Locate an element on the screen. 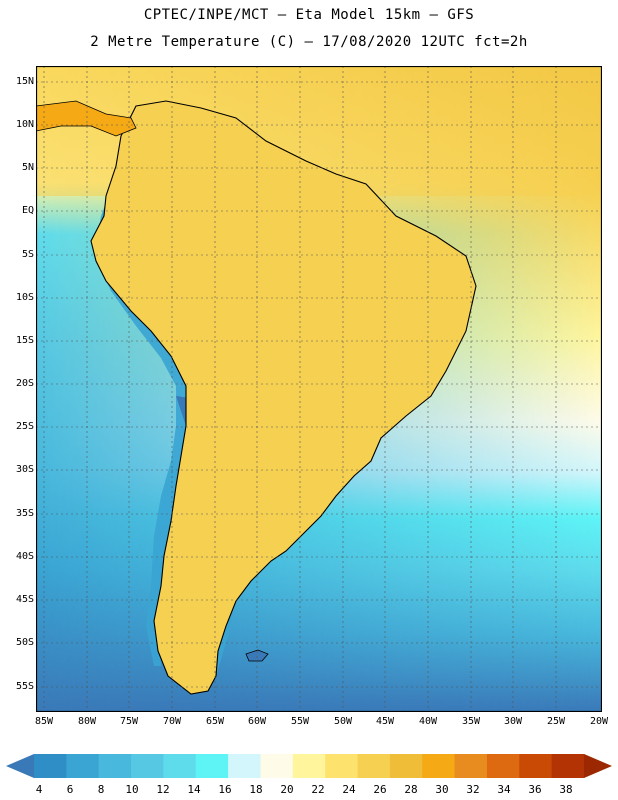 Image resolution: width=618 pixels, height=800 pixels. lon-label-45w: 45W is located at coordinates (385, 721).